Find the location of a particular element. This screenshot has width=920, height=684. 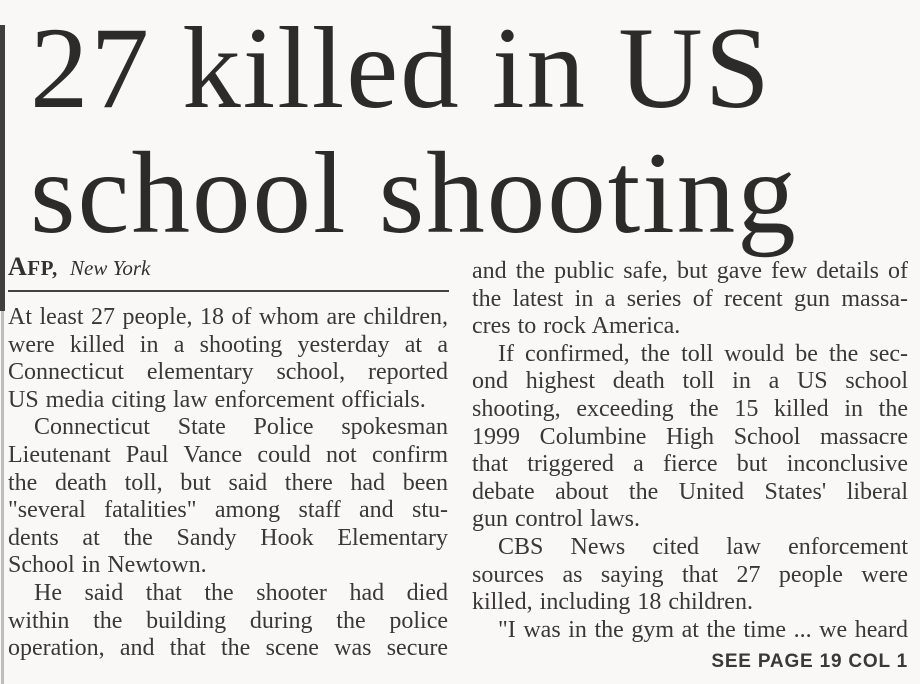

article-line: killed, including 18 children. is located at coordinates (612, 602).